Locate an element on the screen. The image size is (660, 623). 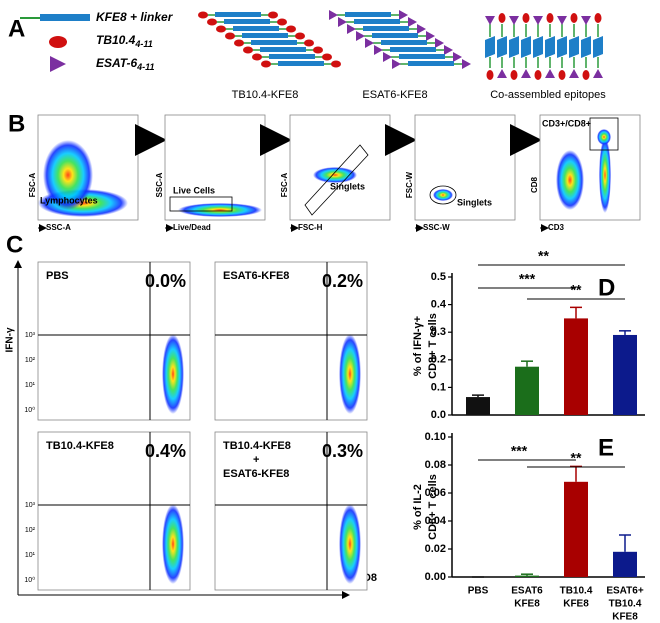
tick-label: 10⁰ is located at coordinates (29, 580).